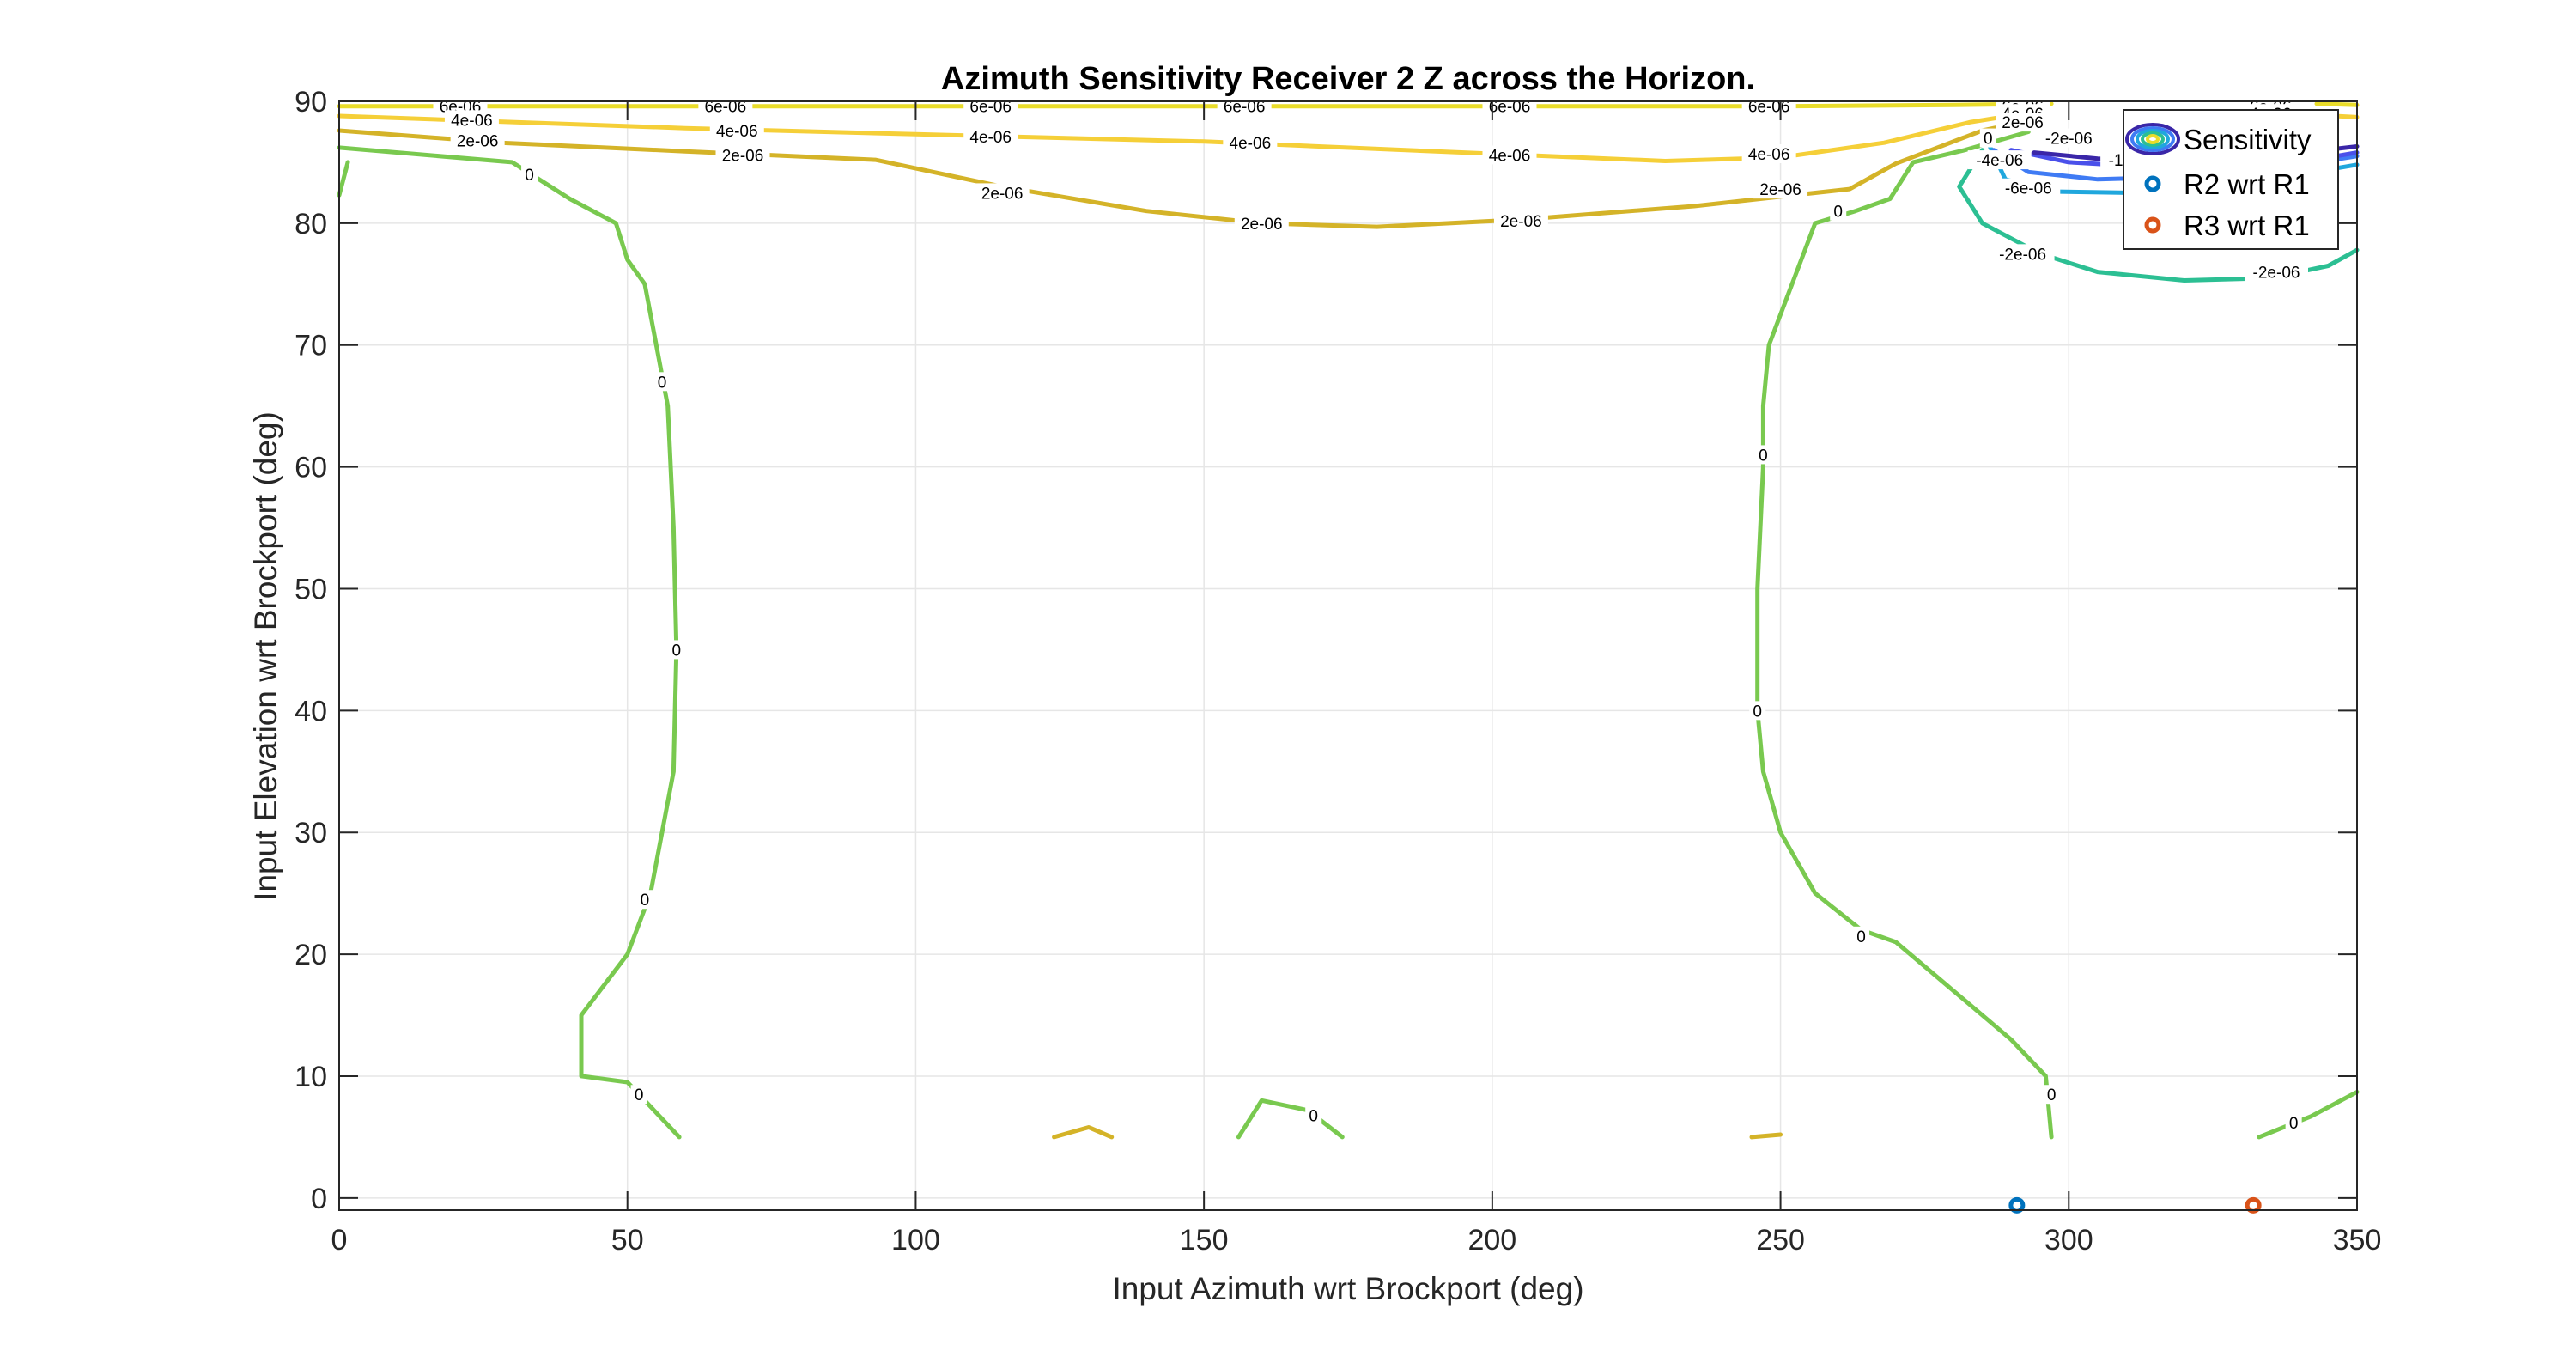 The height and width of the screenshot is (1351, 2576). Describe the element at coordinates (2068, 1240) in the screenshot. I see `x-tick-label: 300` at that location.